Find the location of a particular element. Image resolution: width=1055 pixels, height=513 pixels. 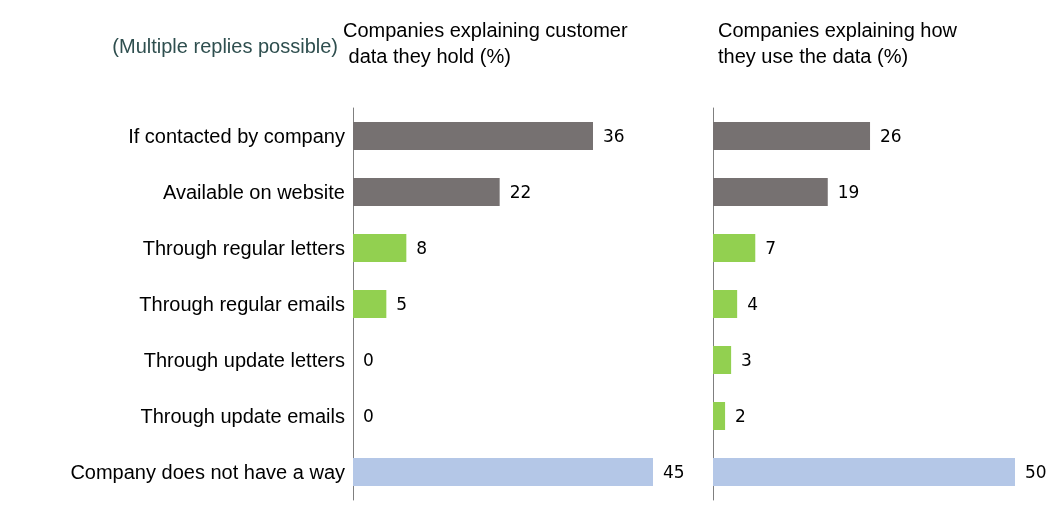

data-label: 7 is located at coordinates (771, 248).